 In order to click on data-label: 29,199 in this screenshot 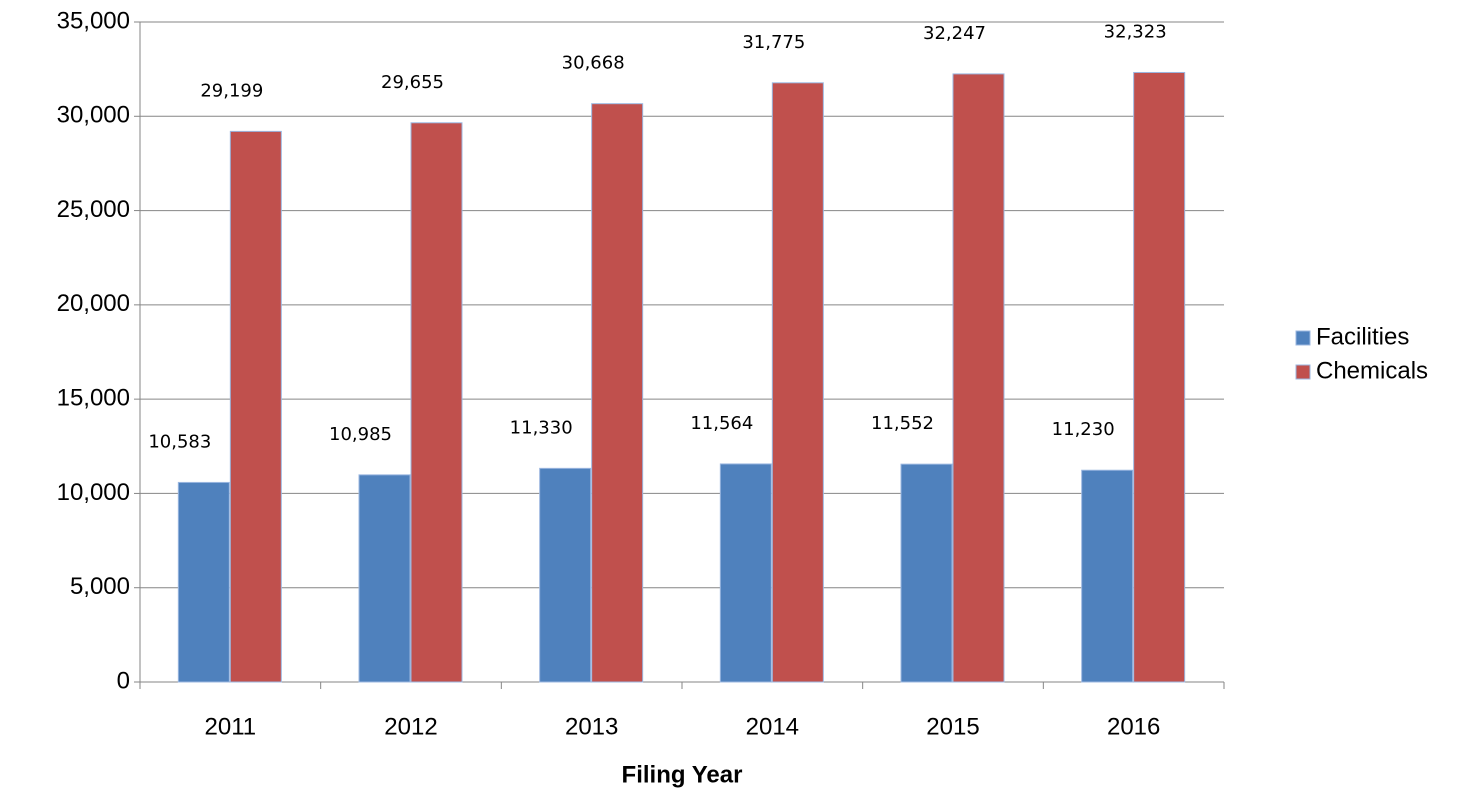, I will do `click(231, 90)`.